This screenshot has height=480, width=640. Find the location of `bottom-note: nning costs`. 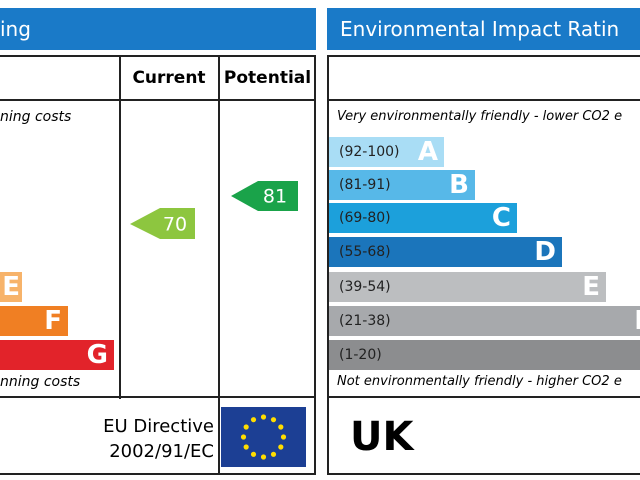

bottom-note: nning costs is located at coordinates (40, 382).